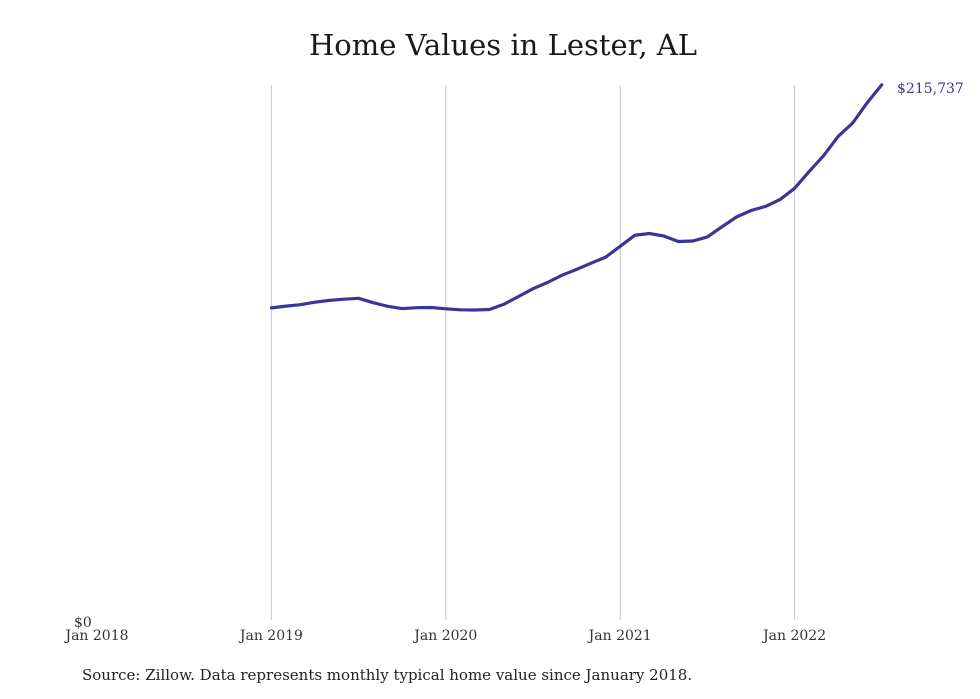 This screenshot has width=980, height=699. Describe the element at coordinates (270, 636) in the screenshot. I see `x-tick-label: Jan 2019` at that location.